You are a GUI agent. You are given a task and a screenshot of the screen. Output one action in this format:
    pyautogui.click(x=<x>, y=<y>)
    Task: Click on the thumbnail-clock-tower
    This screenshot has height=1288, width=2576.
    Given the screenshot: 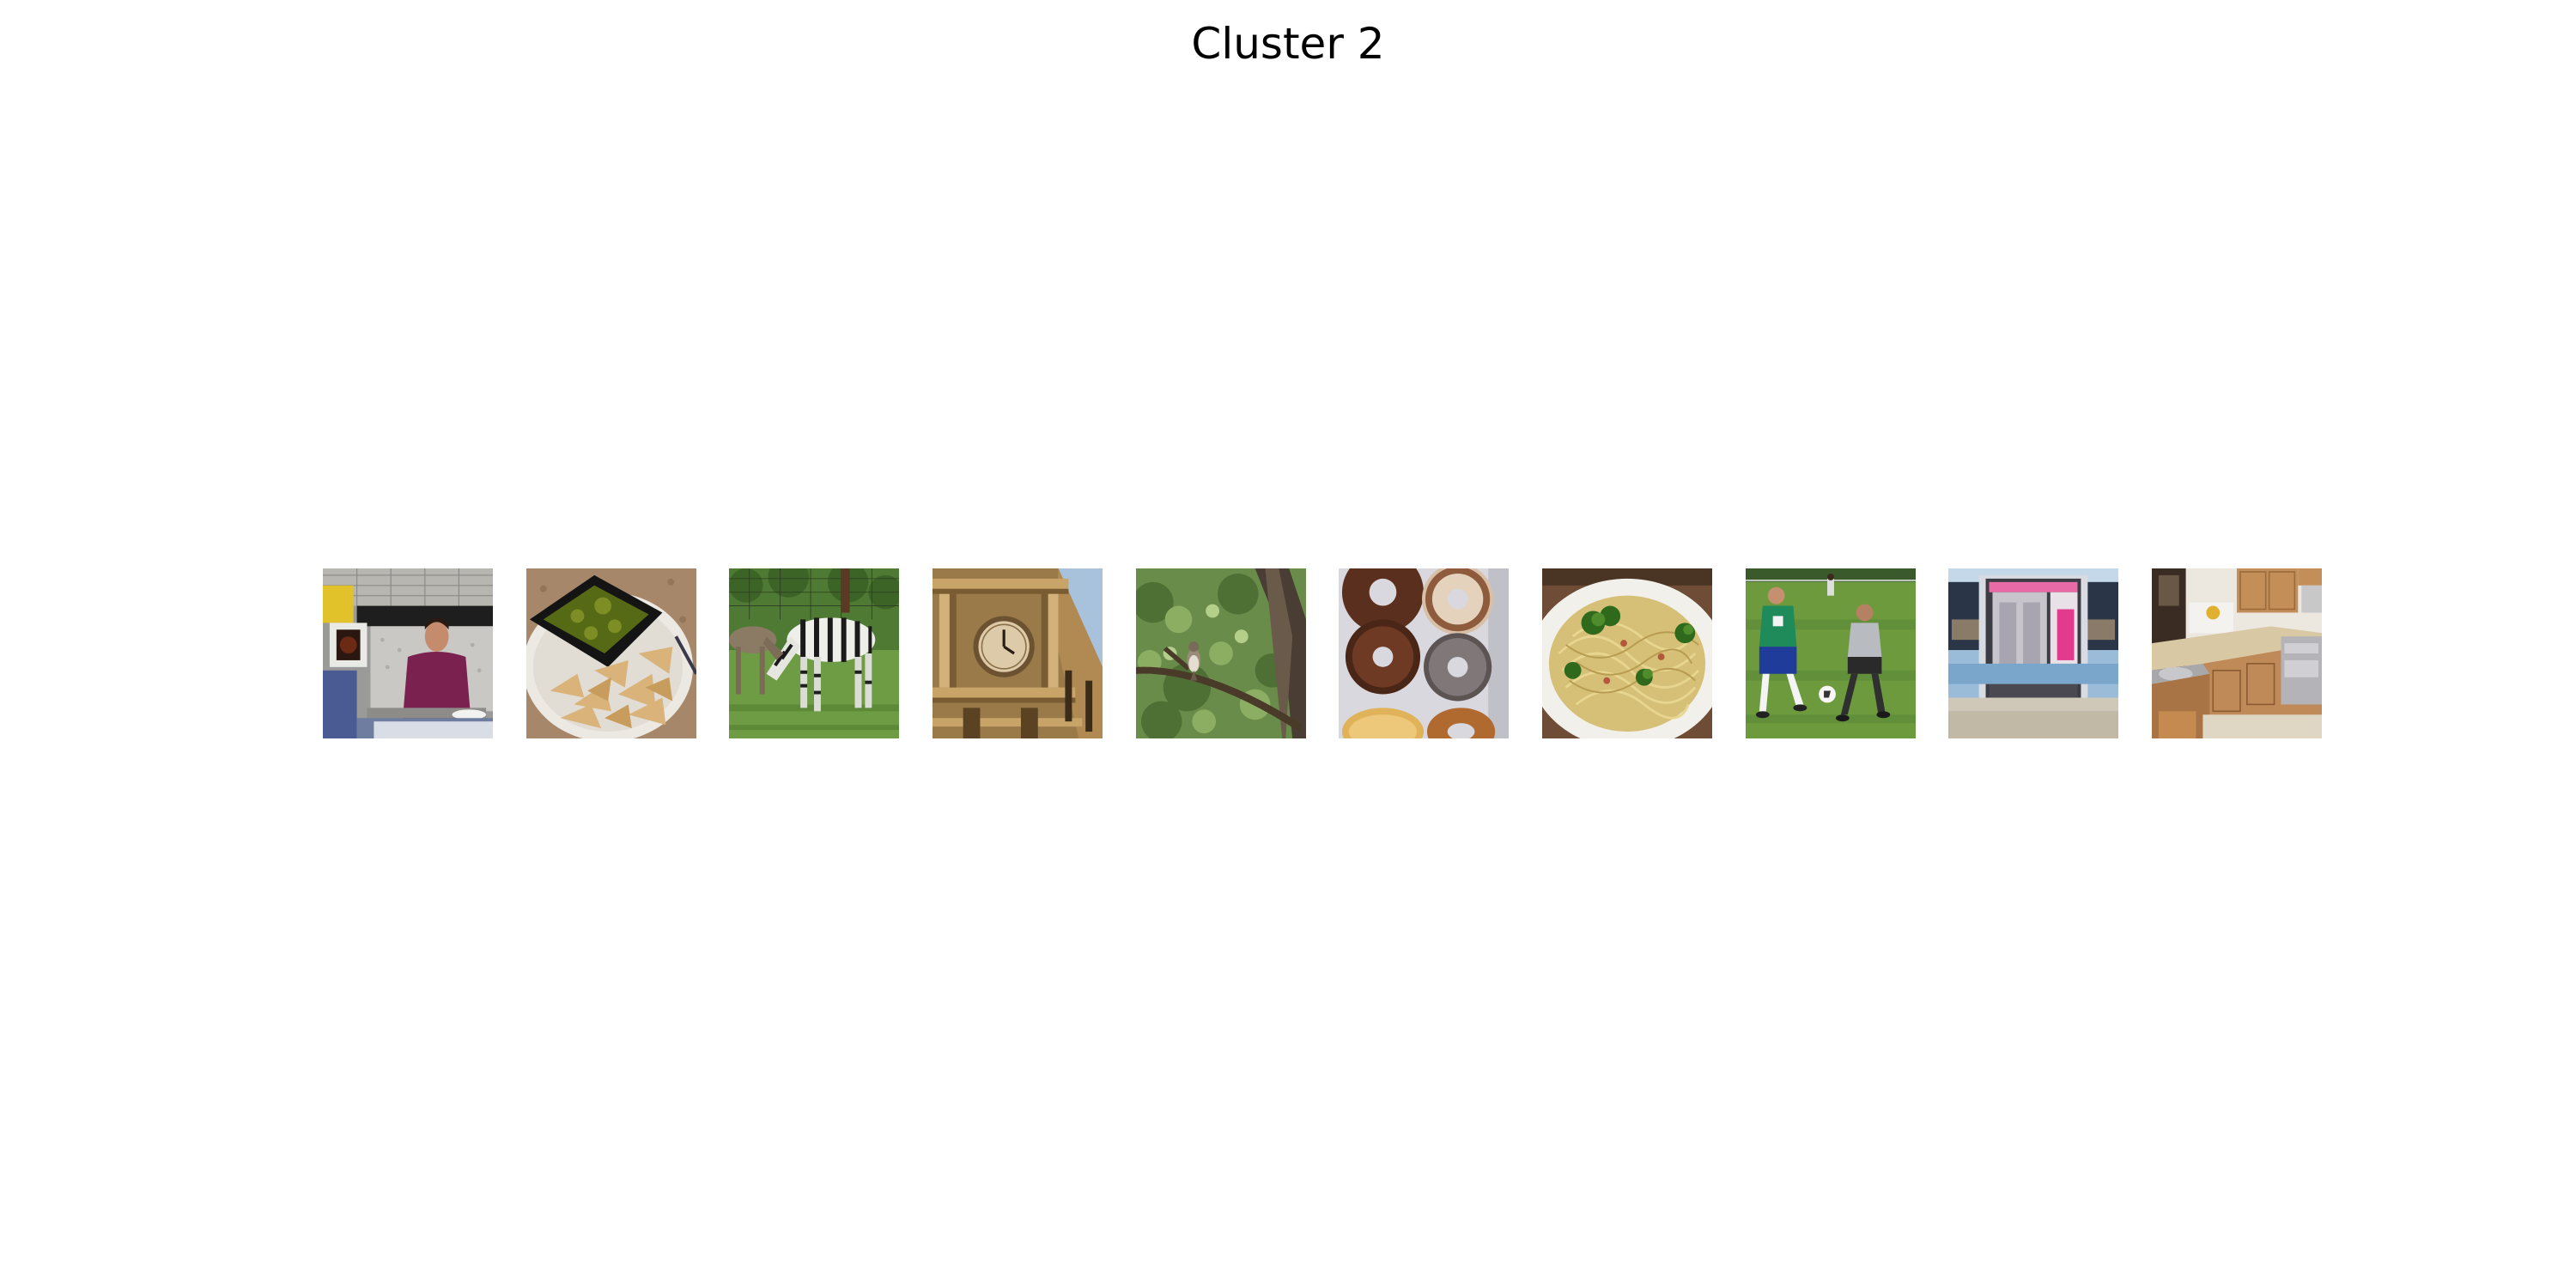 What is the action you would take?
    pyautogui.click(x=1017, y=653)
    